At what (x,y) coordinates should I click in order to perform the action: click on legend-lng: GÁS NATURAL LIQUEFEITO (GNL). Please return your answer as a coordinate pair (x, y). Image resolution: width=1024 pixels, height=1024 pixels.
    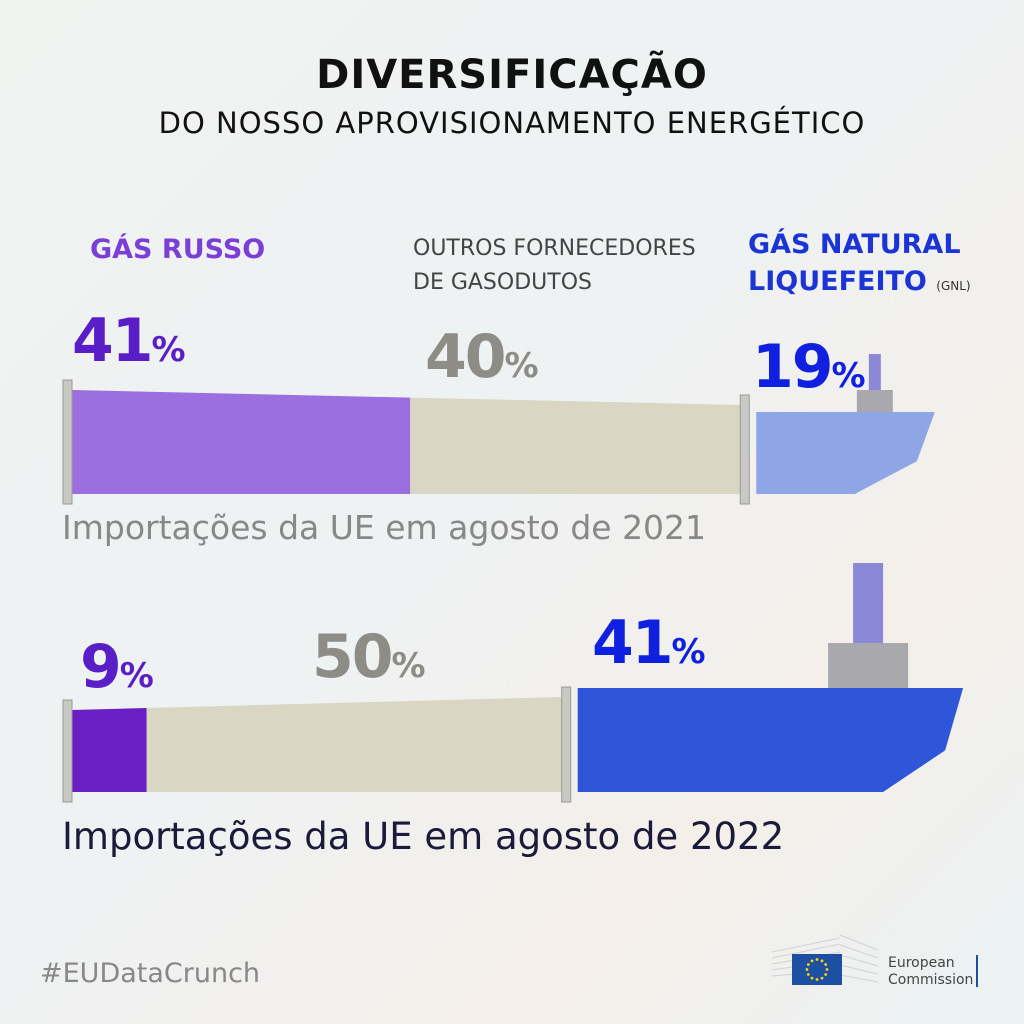
    Looking at the image, I should click on (859, 265).